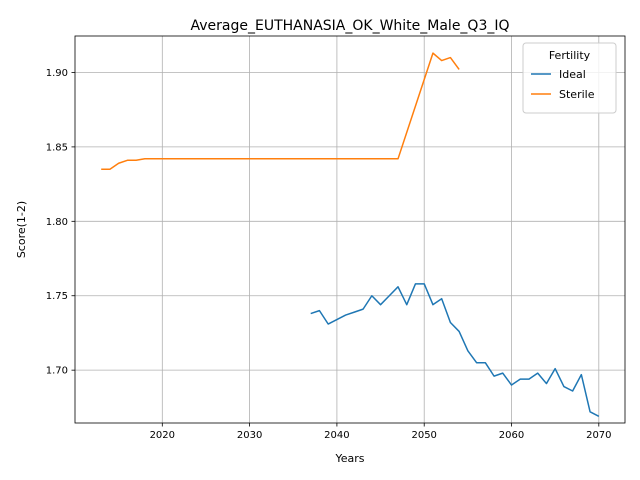 The width and height of the screenshot is (640, 480). I want to click on y-tick-label-0: 1.70, so click(57, 371).